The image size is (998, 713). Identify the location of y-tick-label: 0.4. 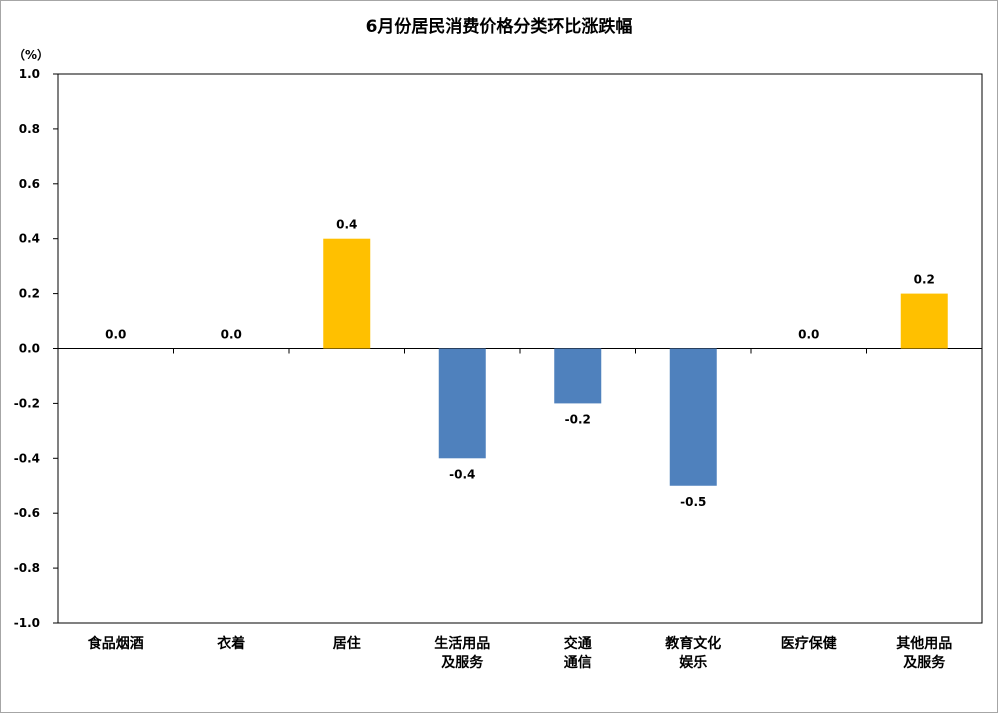
(29, 239).